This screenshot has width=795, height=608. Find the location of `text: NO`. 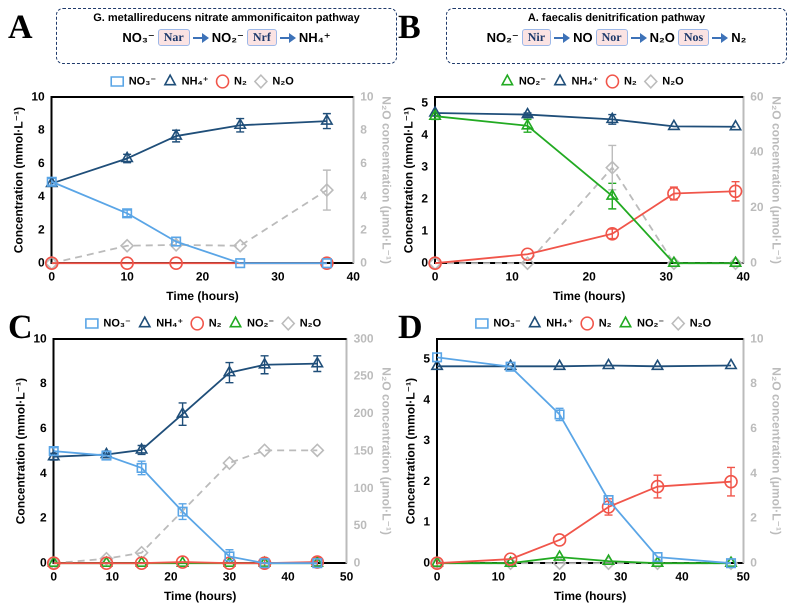

text: NO is located at coordinates (583, 37).